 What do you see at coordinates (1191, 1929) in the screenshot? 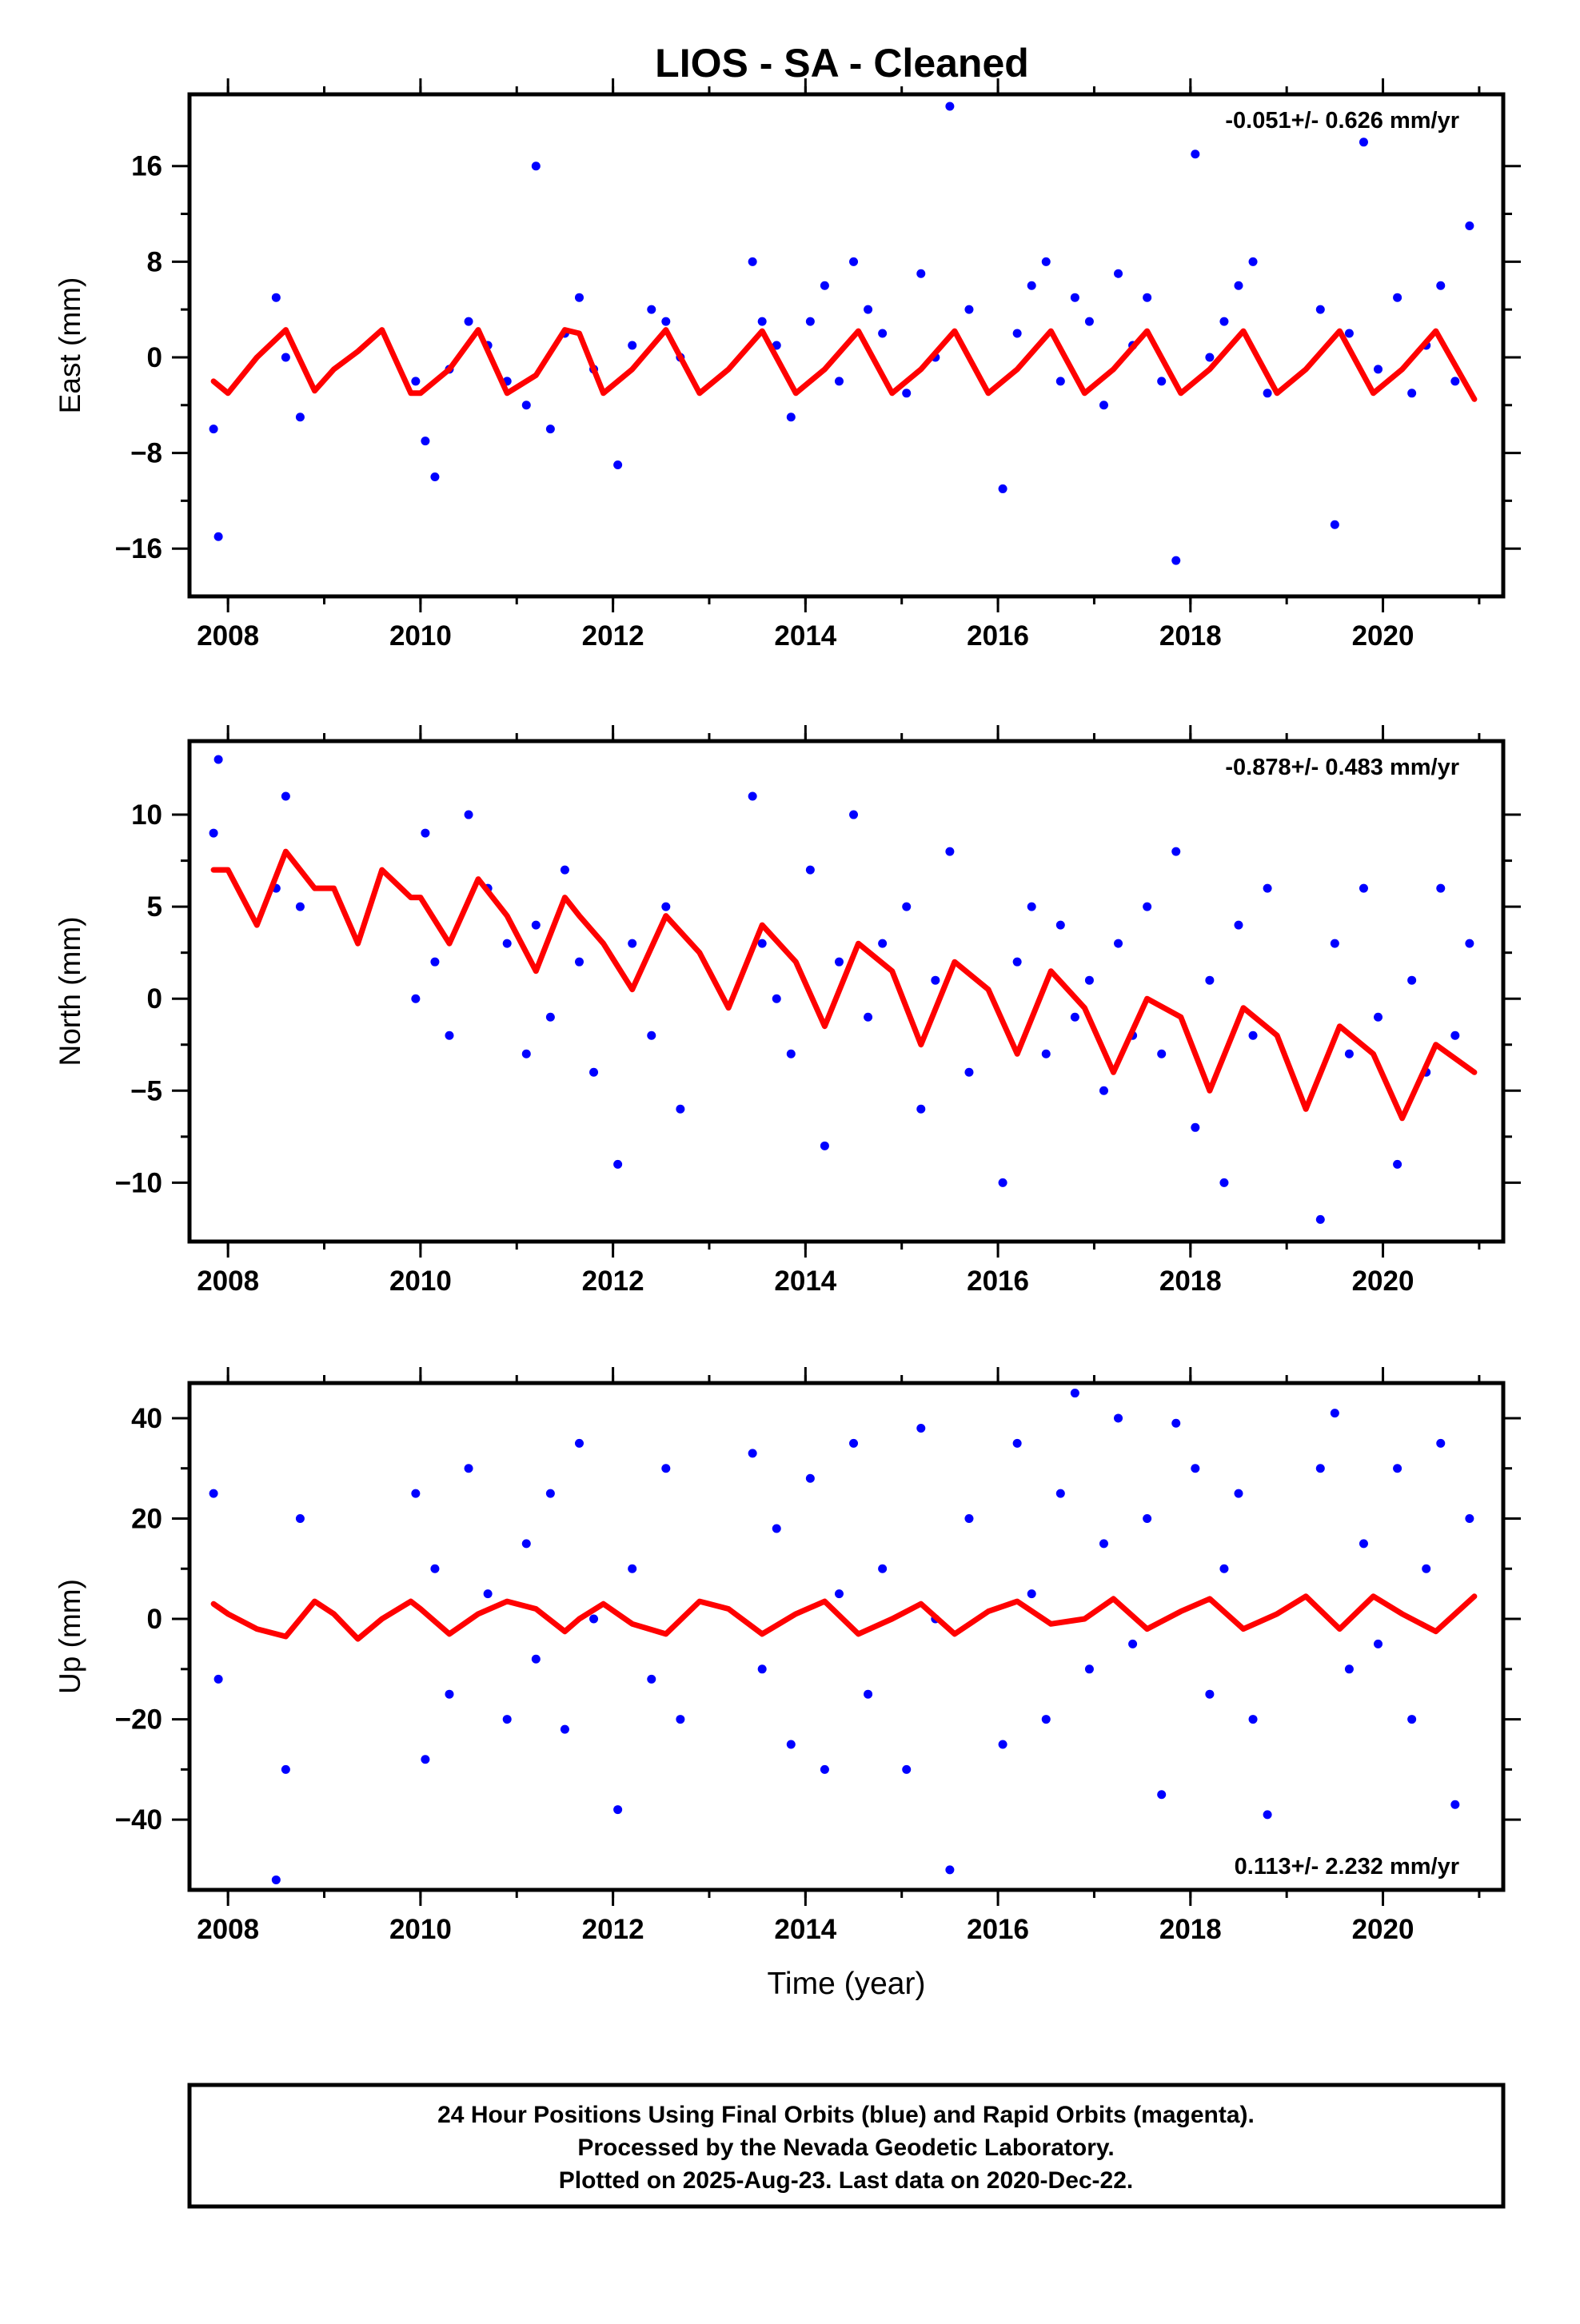
I see `up-x-tick-label: 2018` at bounding box center [1191, 1929].